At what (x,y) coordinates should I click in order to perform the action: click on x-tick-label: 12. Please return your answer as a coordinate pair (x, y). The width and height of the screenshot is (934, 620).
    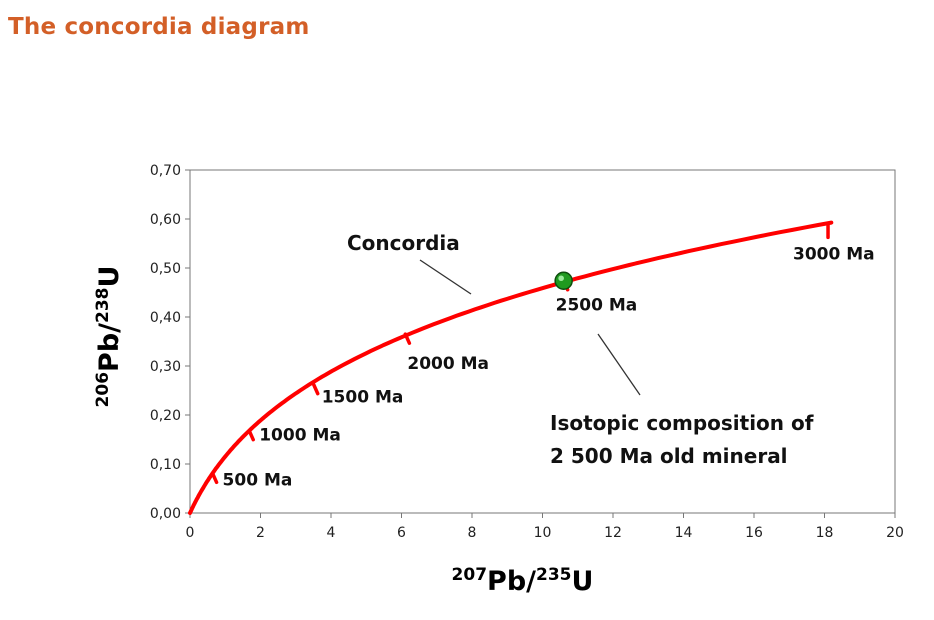
    Looking at the image, I should click on (613, 533).